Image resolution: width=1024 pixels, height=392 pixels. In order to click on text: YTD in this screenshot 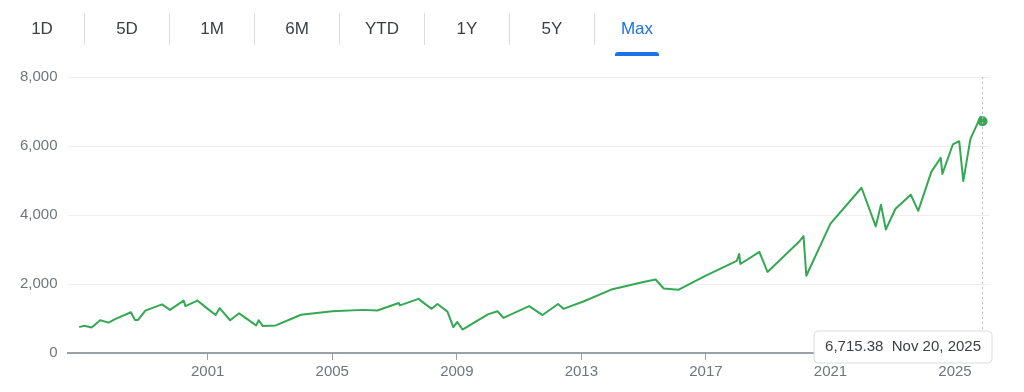, I will do `click(382, 28)`.